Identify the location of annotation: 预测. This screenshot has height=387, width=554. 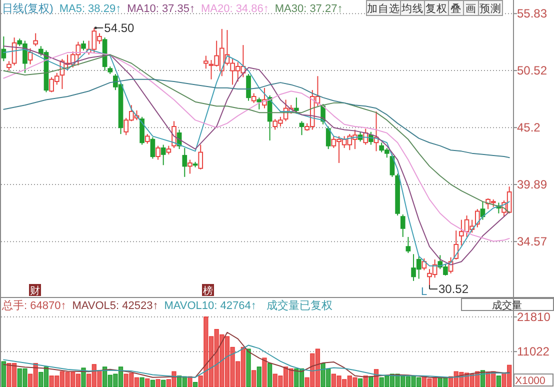
(491, 9).